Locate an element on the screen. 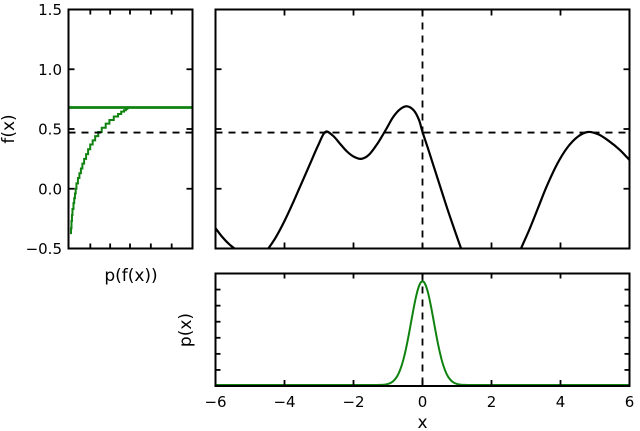  bottom-panel-ylabel: p(x) is located at coordinates (186, 330).